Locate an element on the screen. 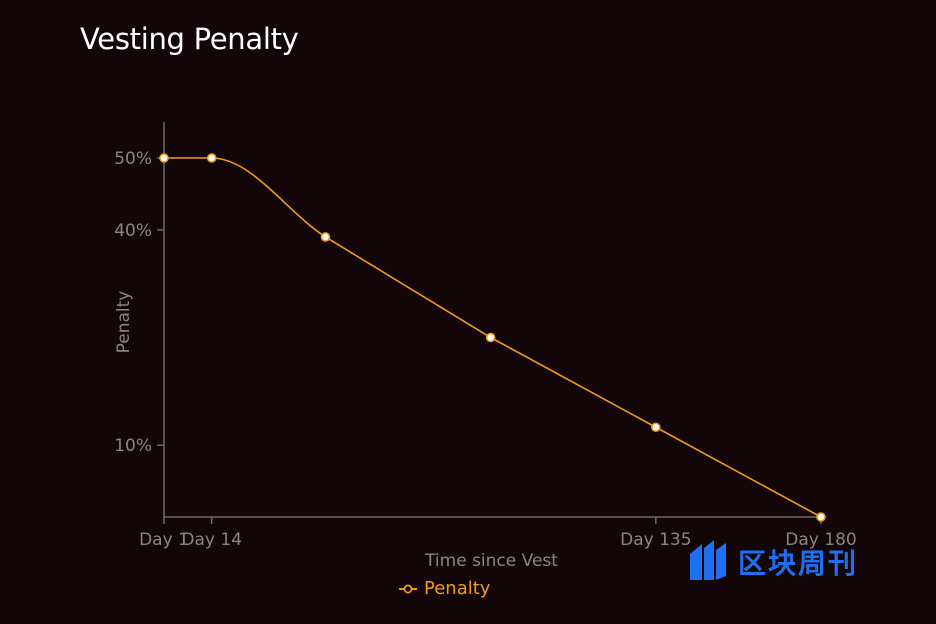 The image size is (936, 624). y-tick-label: 10% is located at coordinates (133, 446).